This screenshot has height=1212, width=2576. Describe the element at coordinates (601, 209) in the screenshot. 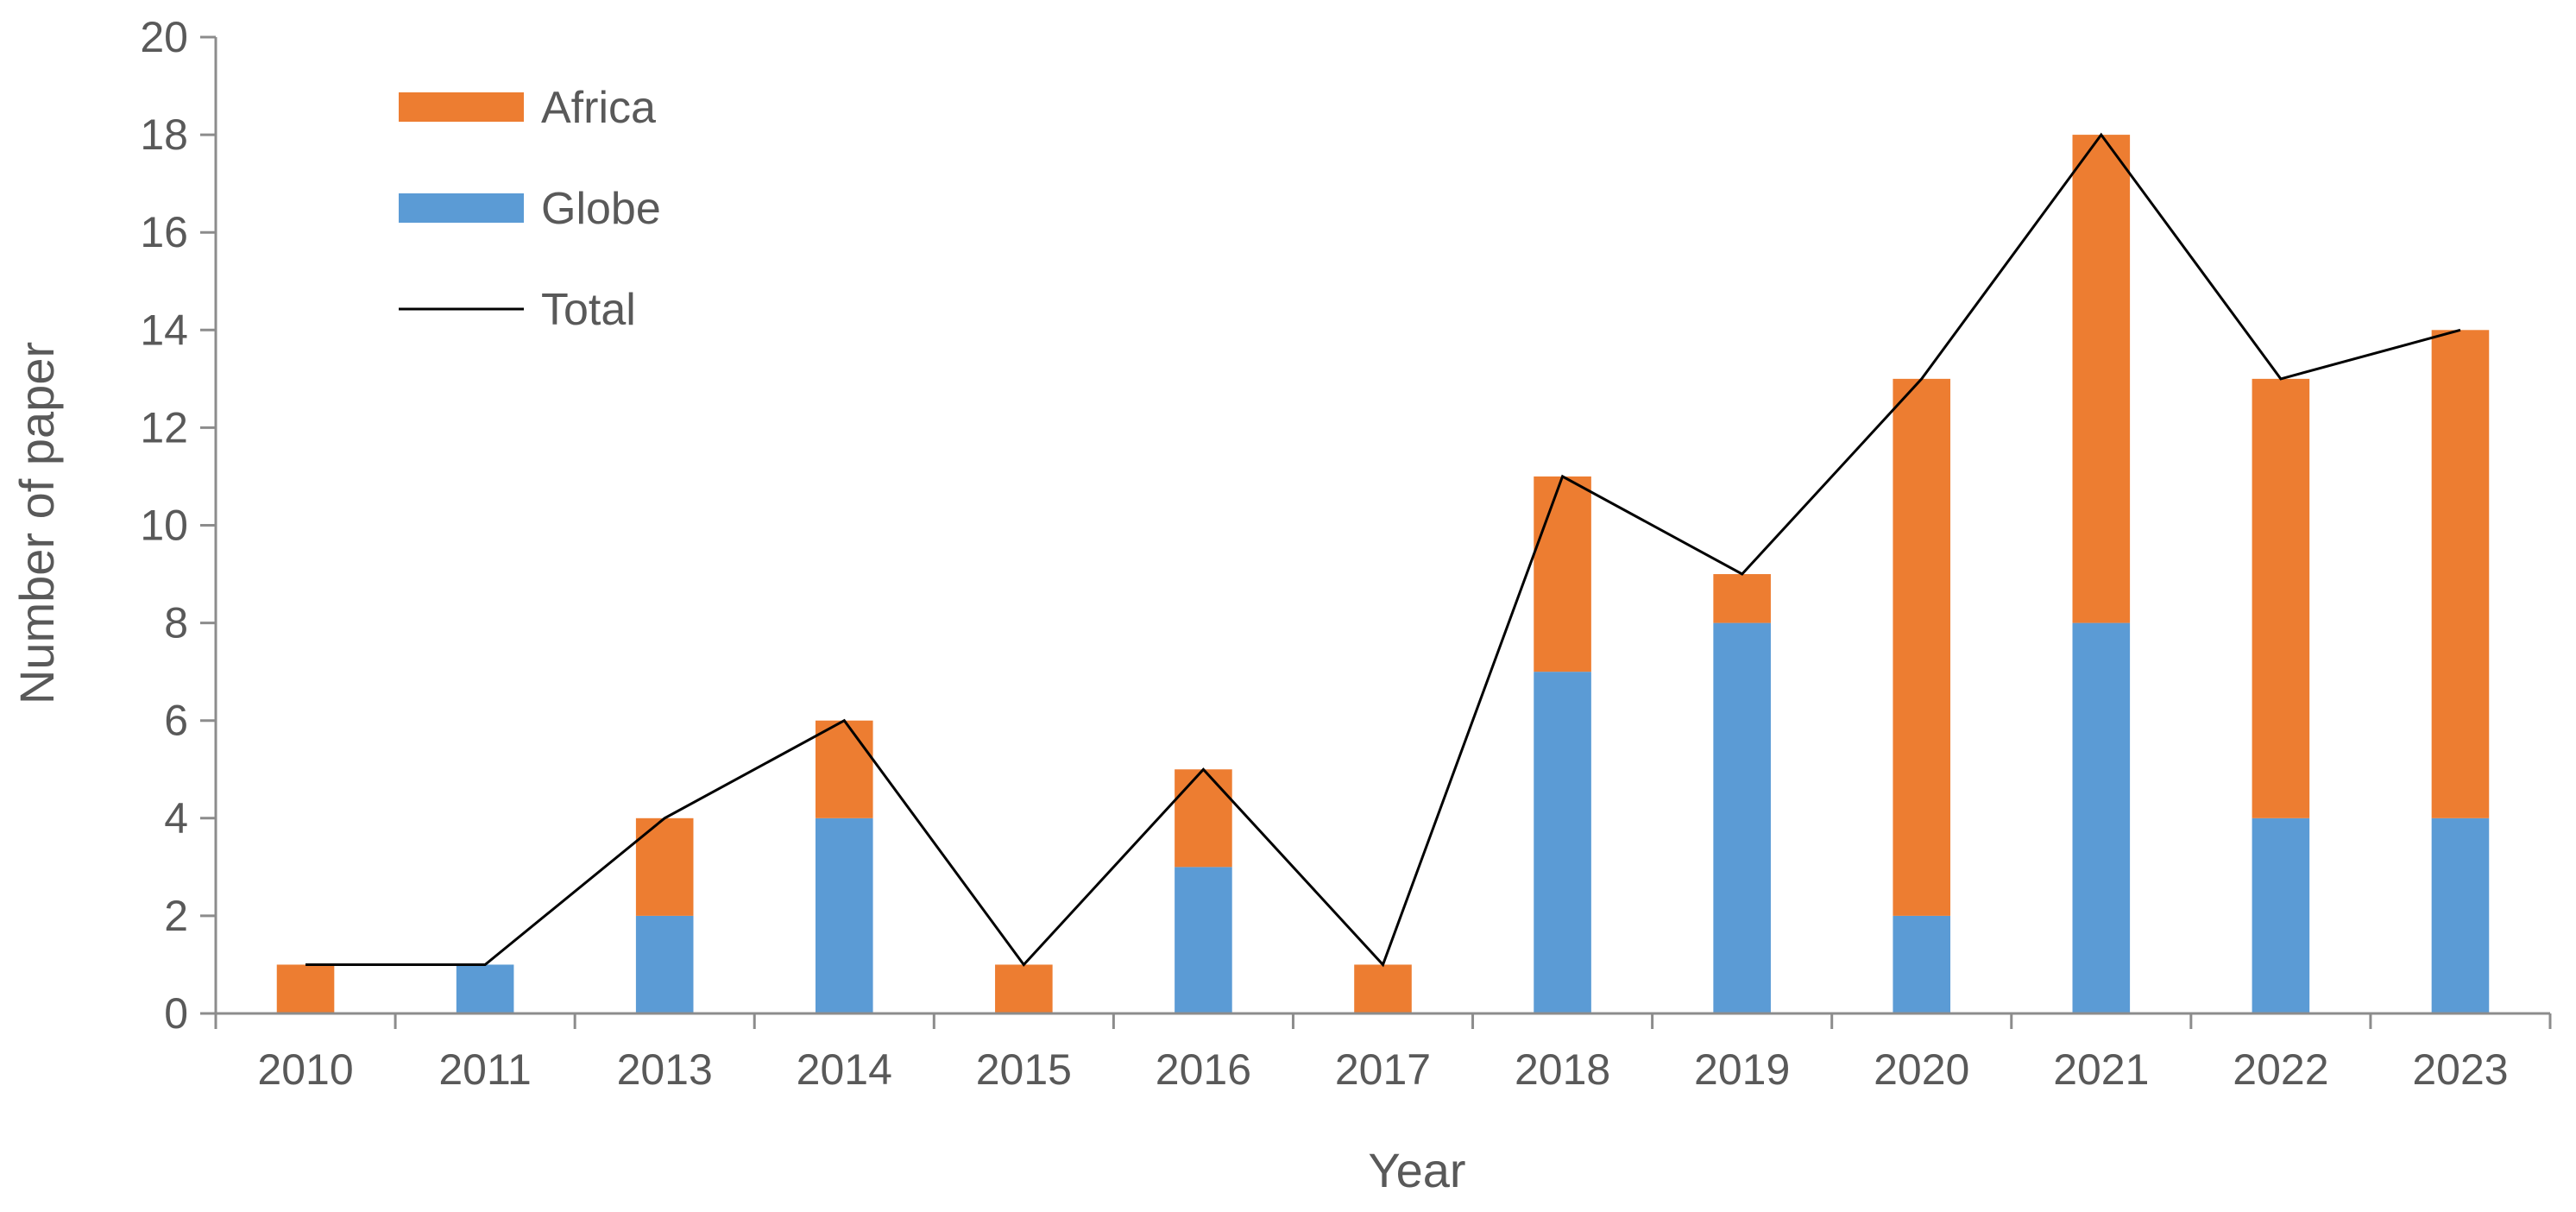

I see `legend-label-globe: Globe` at that location.